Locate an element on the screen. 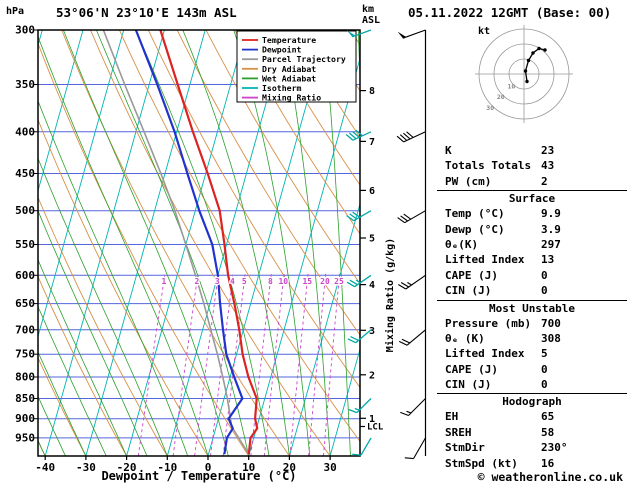  svg-text: 650 is located at coordinates (25, 303).